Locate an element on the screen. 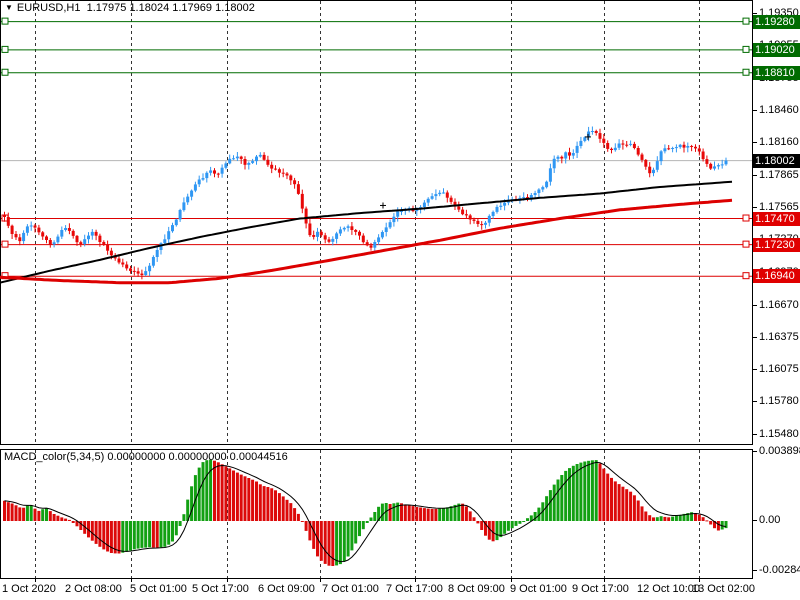 The width and height of the screenshot is (800, 600). price-tick-label: 1.17865 is located at coordinates (779, 174).